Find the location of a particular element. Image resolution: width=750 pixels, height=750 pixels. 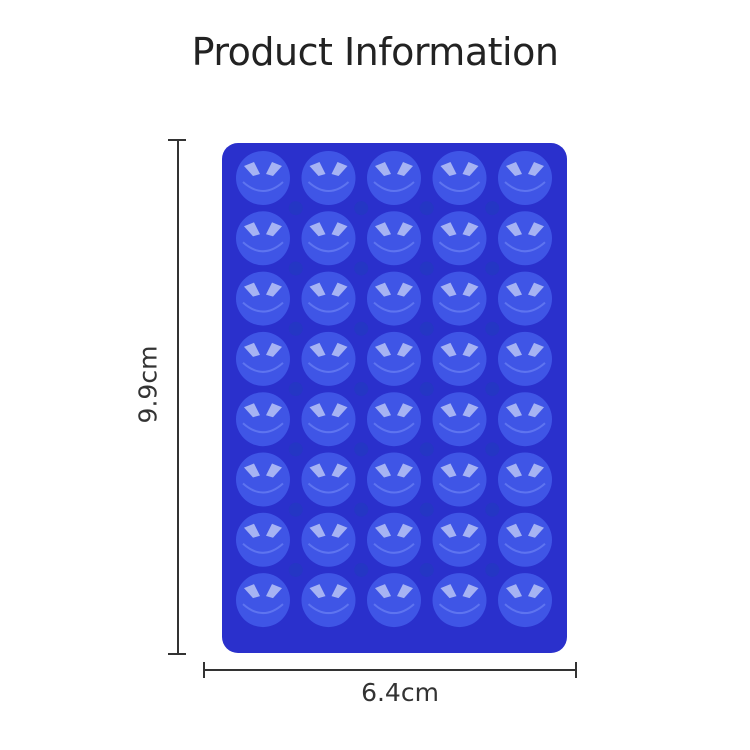

height-dimension-line is located at coordinates (177, 397).